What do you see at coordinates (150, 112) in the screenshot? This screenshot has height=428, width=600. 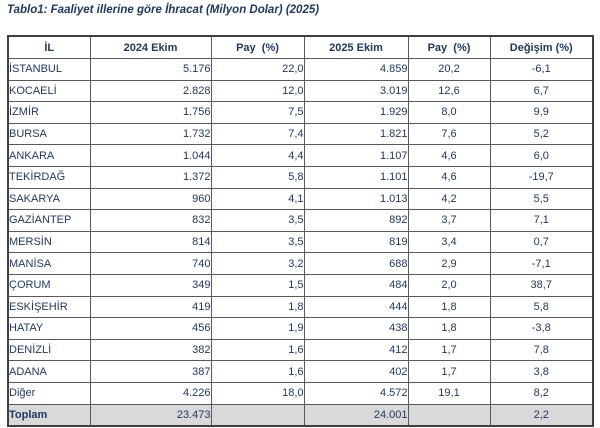 I see `value-cell: 1.756` at bounding box center [150, 112].